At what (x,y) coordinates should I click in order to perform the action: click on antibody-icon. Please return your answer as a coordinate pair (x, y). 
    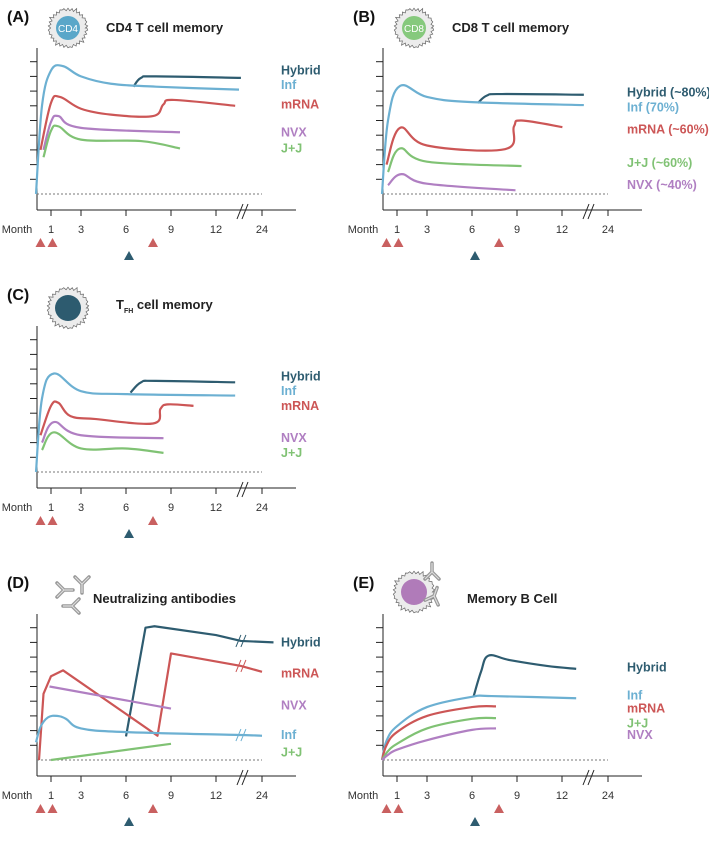
    Looking at the image, I should click on (73, 595).